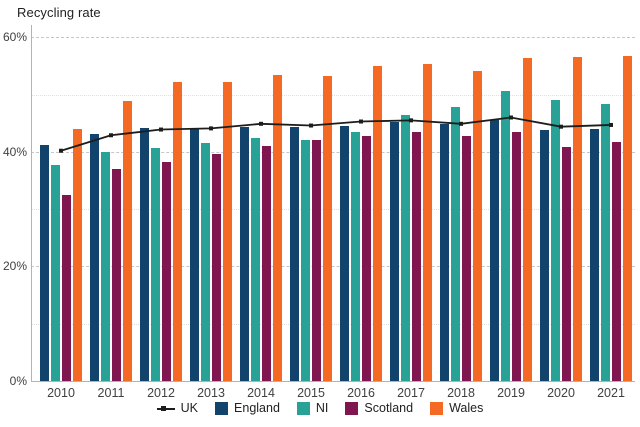 This screenshot has height=427, width=640. Describe the element at coordinates (111, 135) in the screenshot. I see `uk-marker-2011` at that location.